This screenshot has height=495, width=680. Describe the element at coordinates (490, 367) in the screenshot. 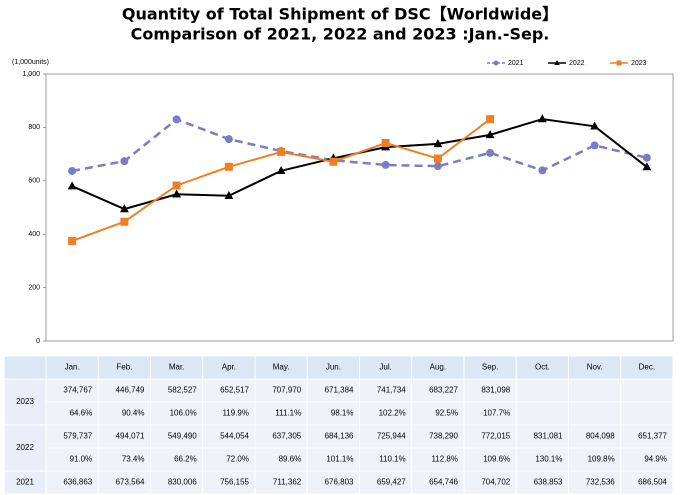

I see `x-tick-label: Sep.` at that location.